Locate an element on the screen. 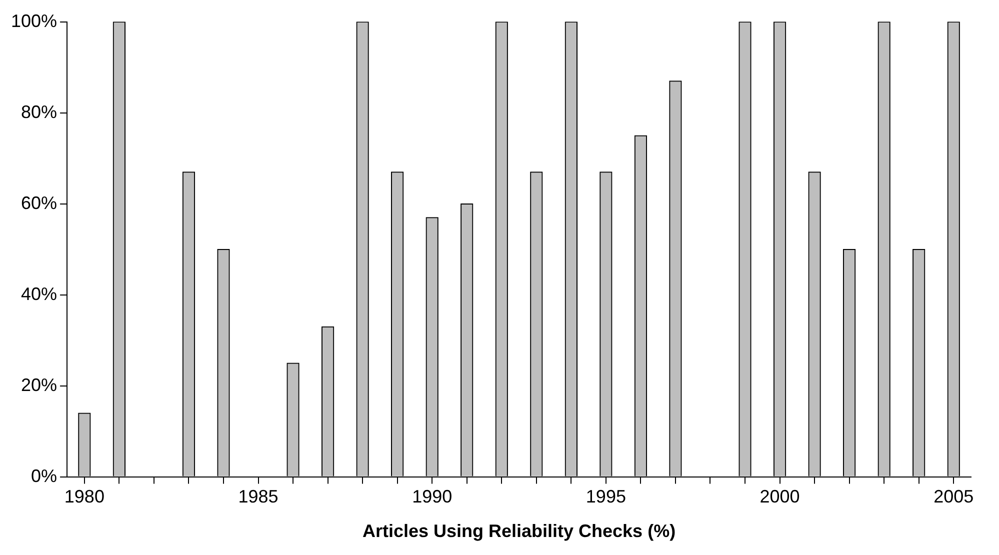  x-tick-label: 1985 is located at coordinates (258, 496).